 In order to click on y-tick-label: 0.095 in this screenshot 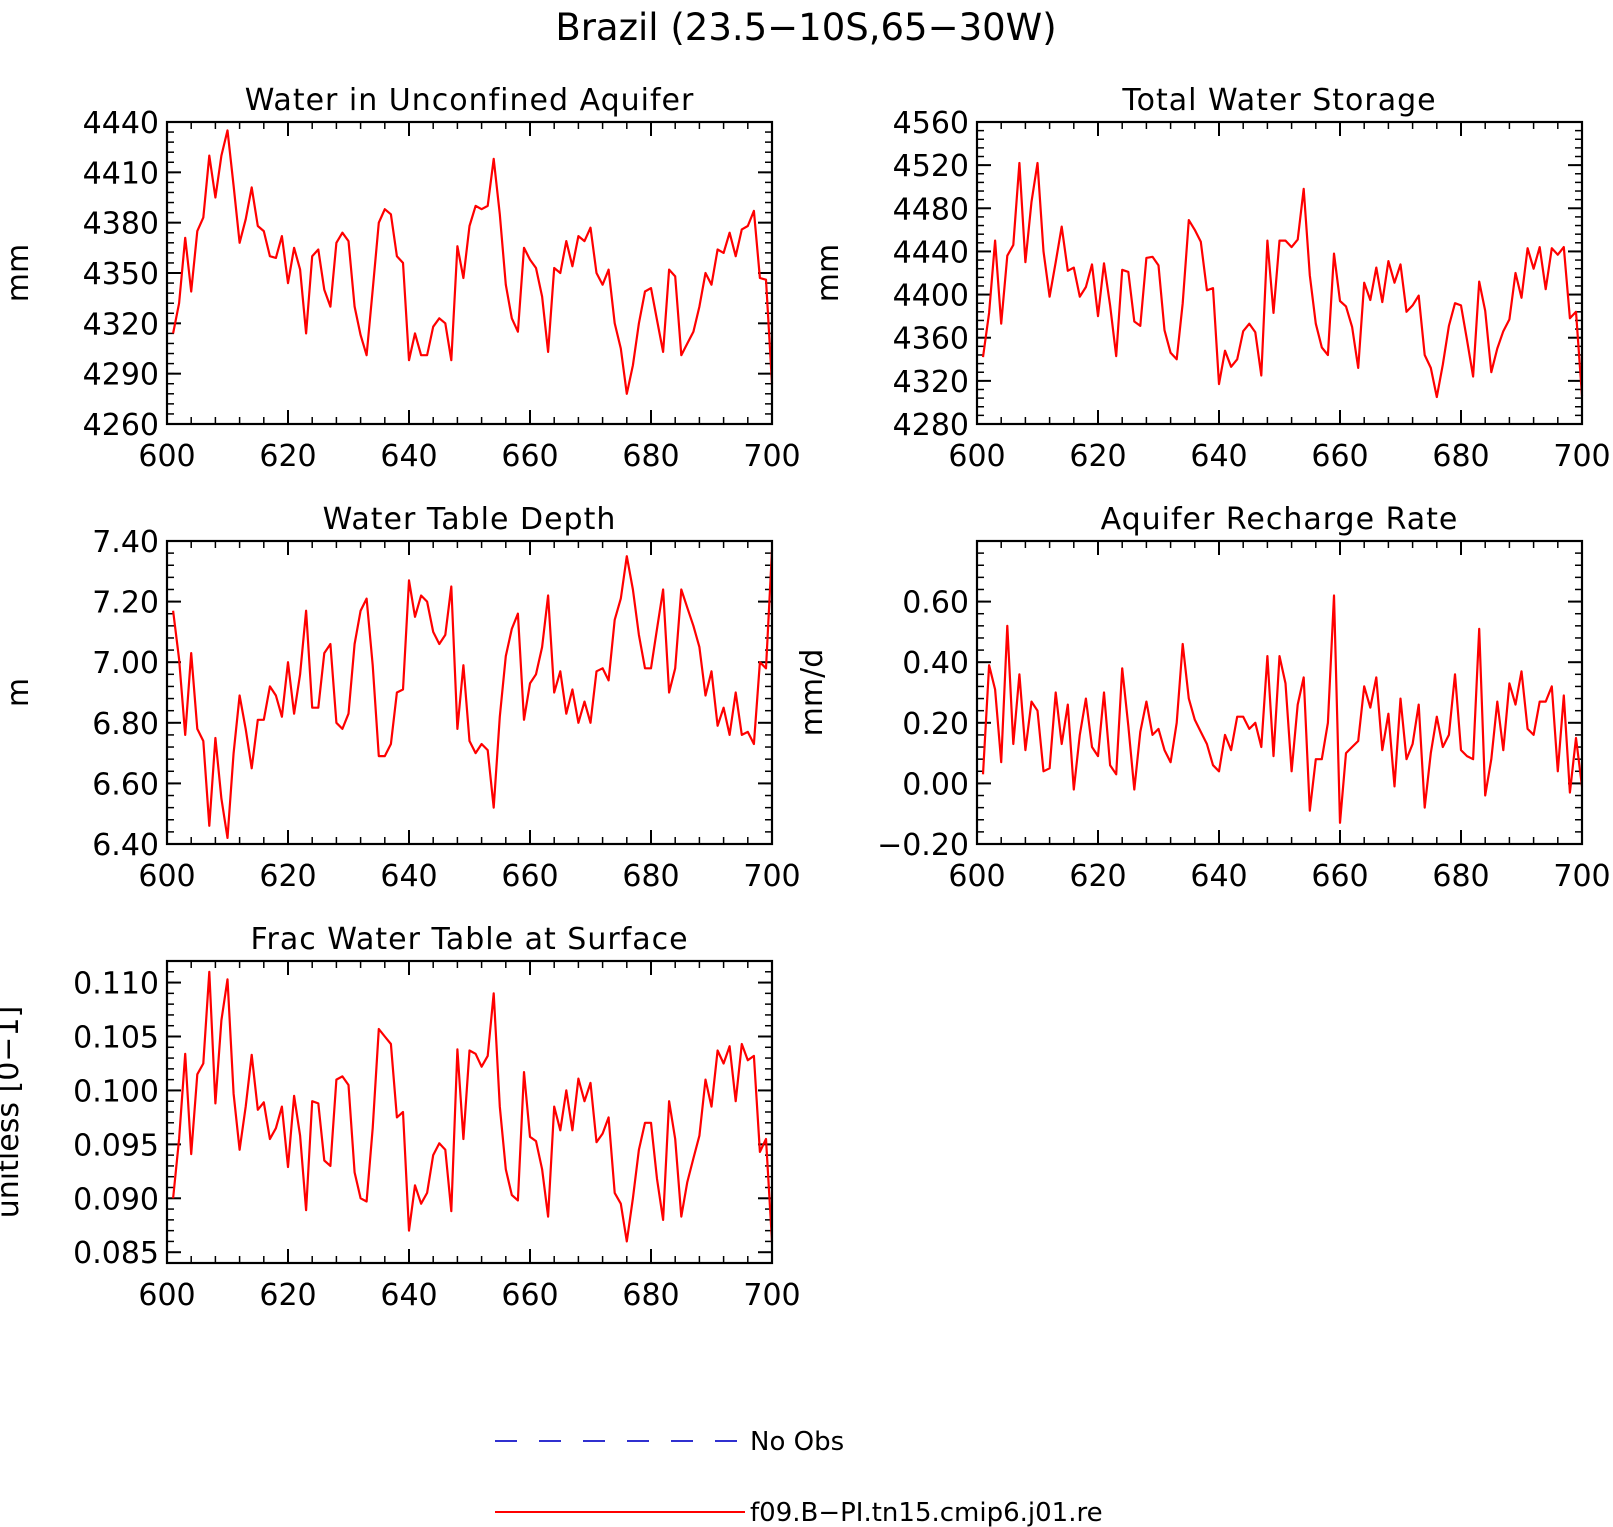, I will do `click(116, 1145)`.